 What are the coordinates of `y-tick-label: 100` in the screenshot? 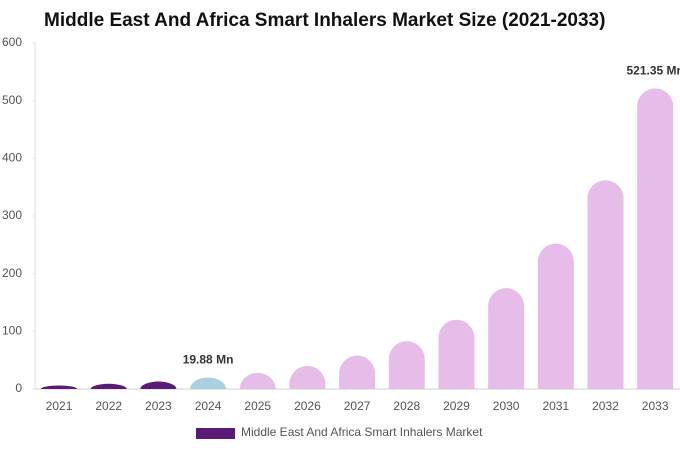 It's located at (12, 331).